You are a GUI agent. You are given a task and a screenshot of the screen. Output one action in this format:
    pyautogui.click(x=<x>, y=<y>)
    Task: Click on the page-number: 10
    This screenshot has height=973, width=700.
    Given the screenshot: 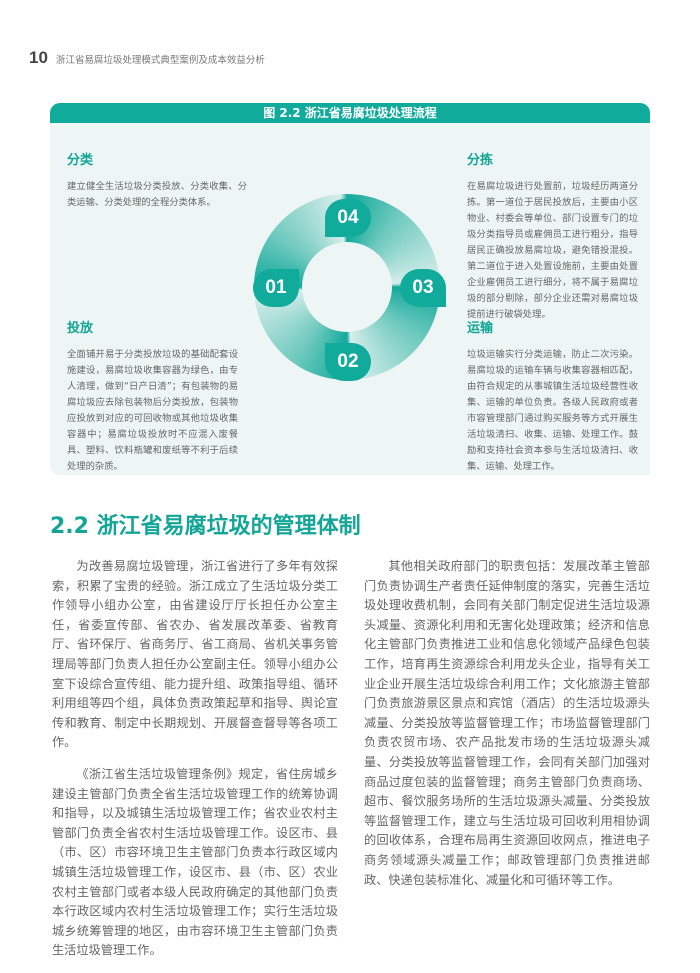 What is the action you would take?
    pyautogui.click(x=38, y=57)
    